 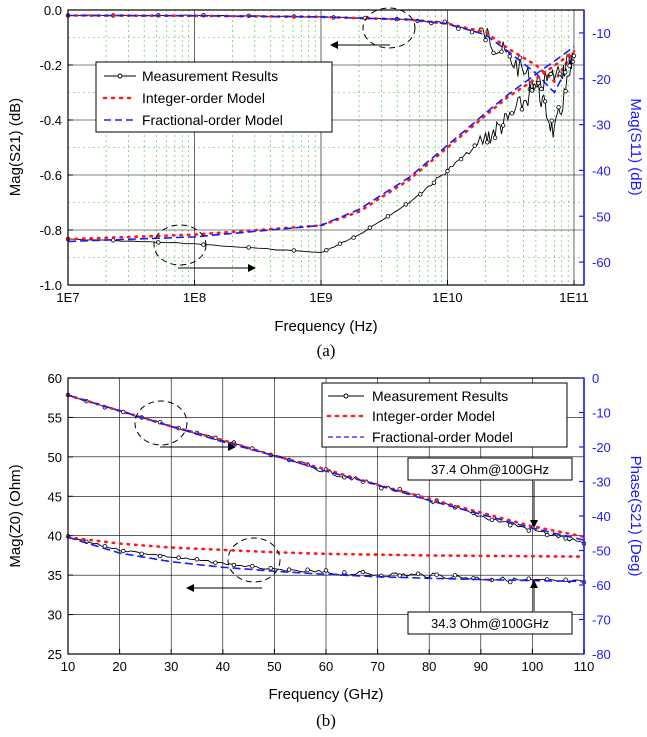 What do you see at coordinates (55, 496) in the screenshot?
I see `y-tick-label: 45` at bounding box center [55, 496].